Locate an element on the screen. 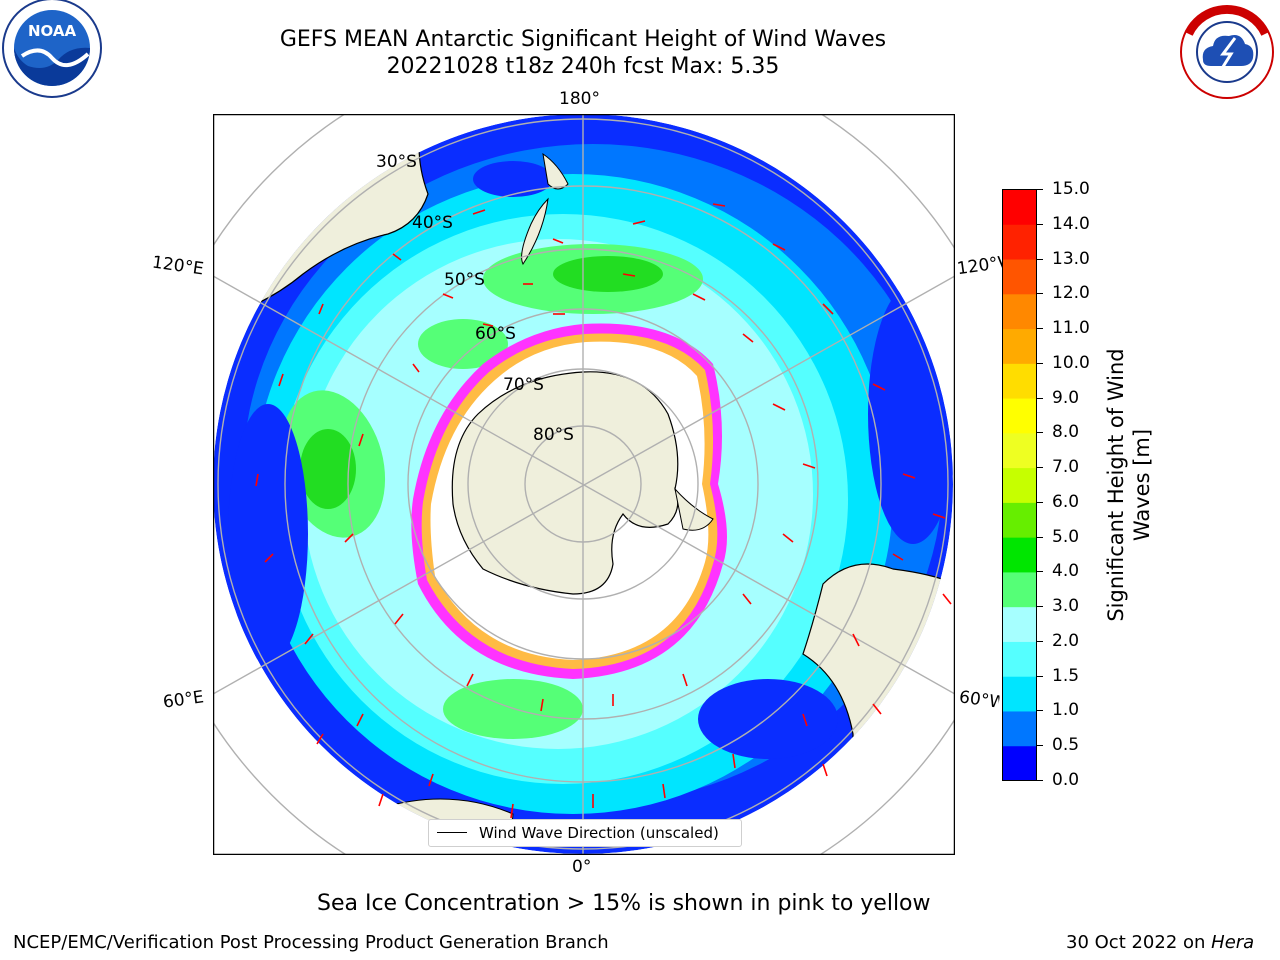 The width and height of the screenshot is (1280, 960). colorbar-tick-label: 12.0 is located at coordinates (1071, 293).